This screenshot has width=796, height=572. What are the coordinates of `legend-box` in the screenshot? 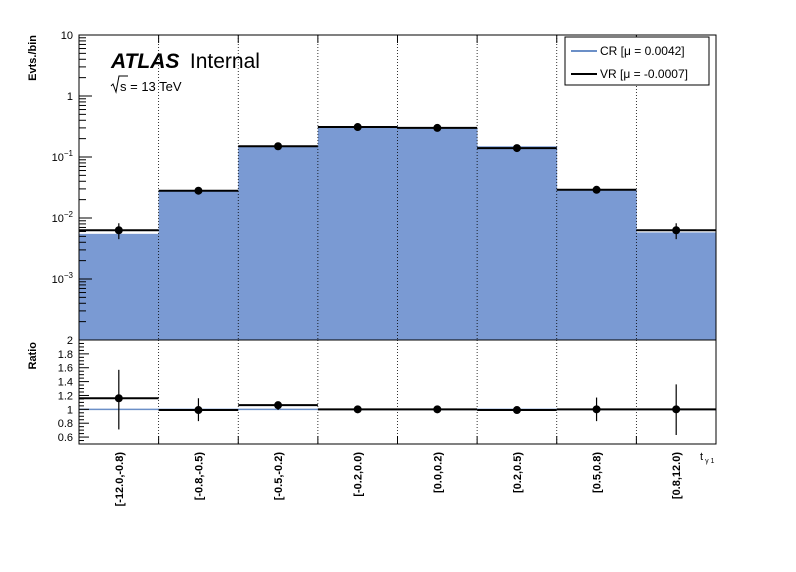 It's located at (637, 61).